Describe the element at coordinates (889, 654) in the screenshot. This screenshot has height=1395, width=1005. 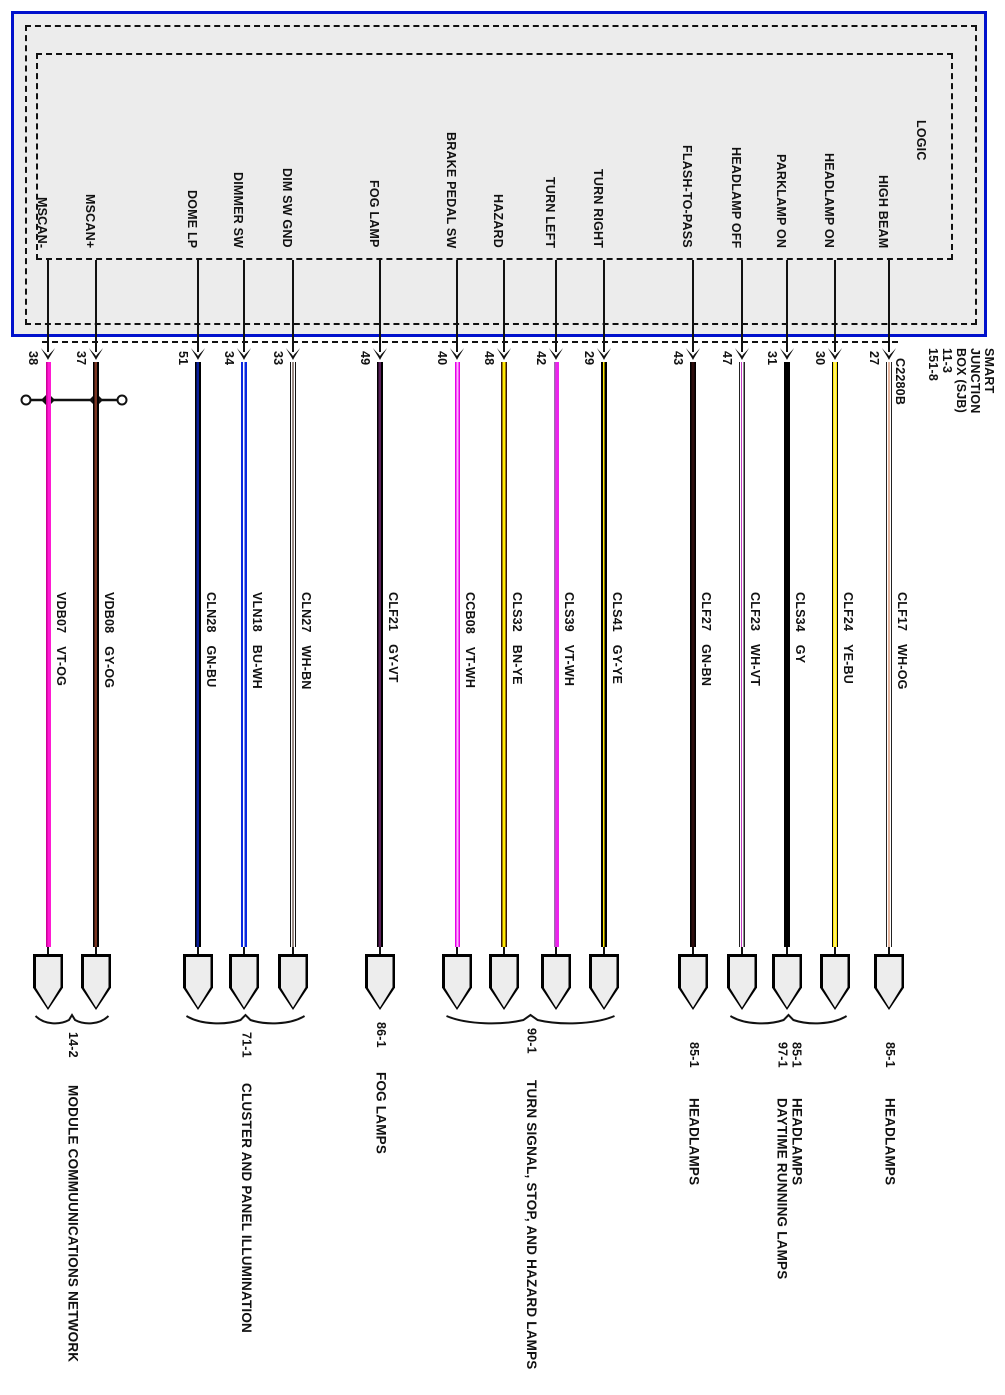
I see `wire-CLF17` at that location.